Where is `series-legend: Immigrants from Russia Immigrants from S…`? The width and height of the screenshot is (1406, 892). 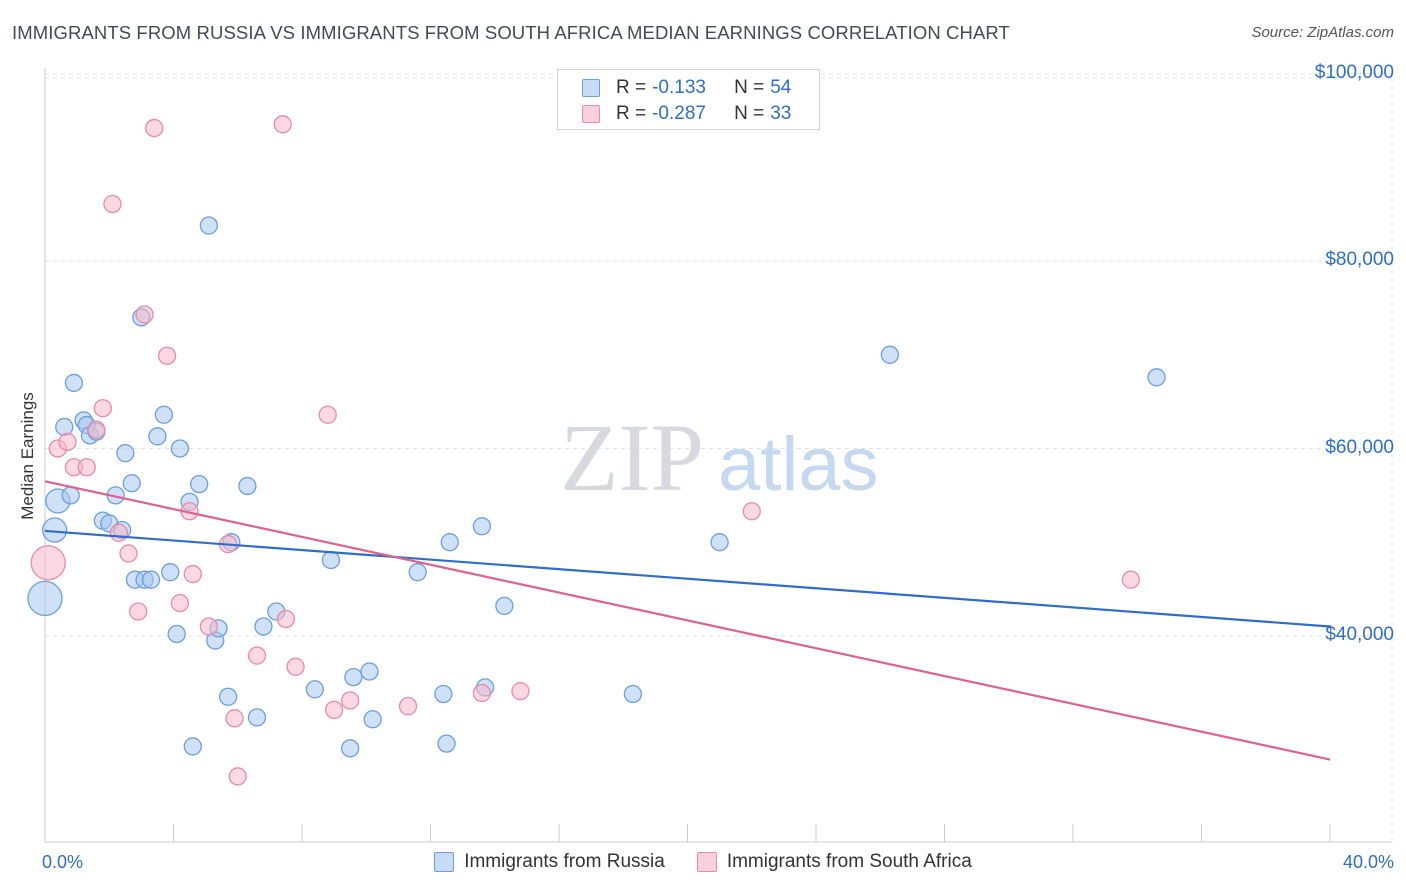 series-legend: Immigrants from Russia Immigrants from S… is located at coordinates (703, 862).